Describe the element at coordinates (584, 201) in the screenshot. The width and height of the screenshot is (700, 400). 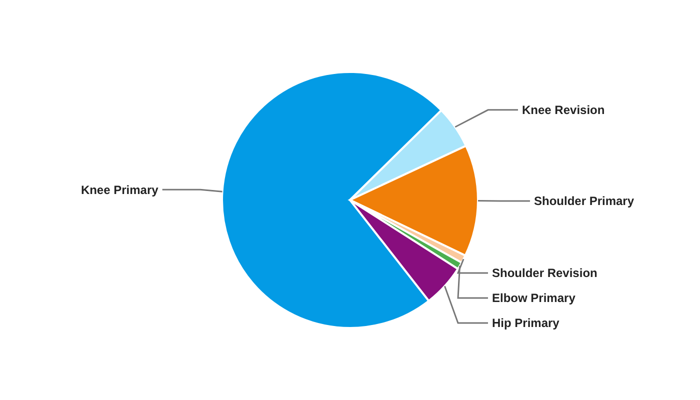
I see `slice-label: Shoulder Primary` at that location.